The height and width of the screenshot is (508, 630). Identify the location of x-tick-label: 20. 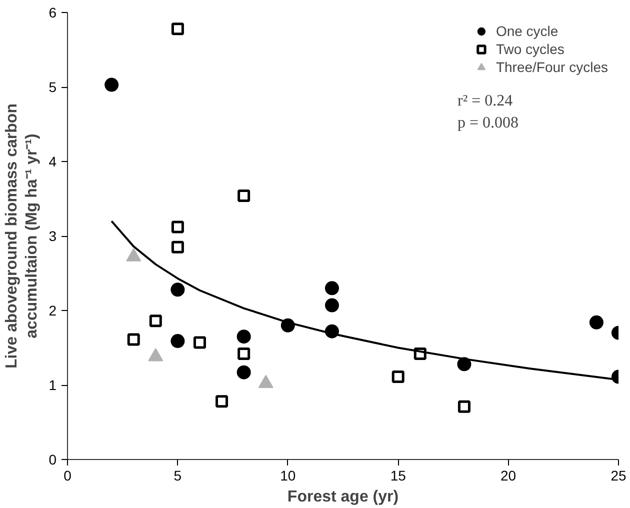
(508, 476).